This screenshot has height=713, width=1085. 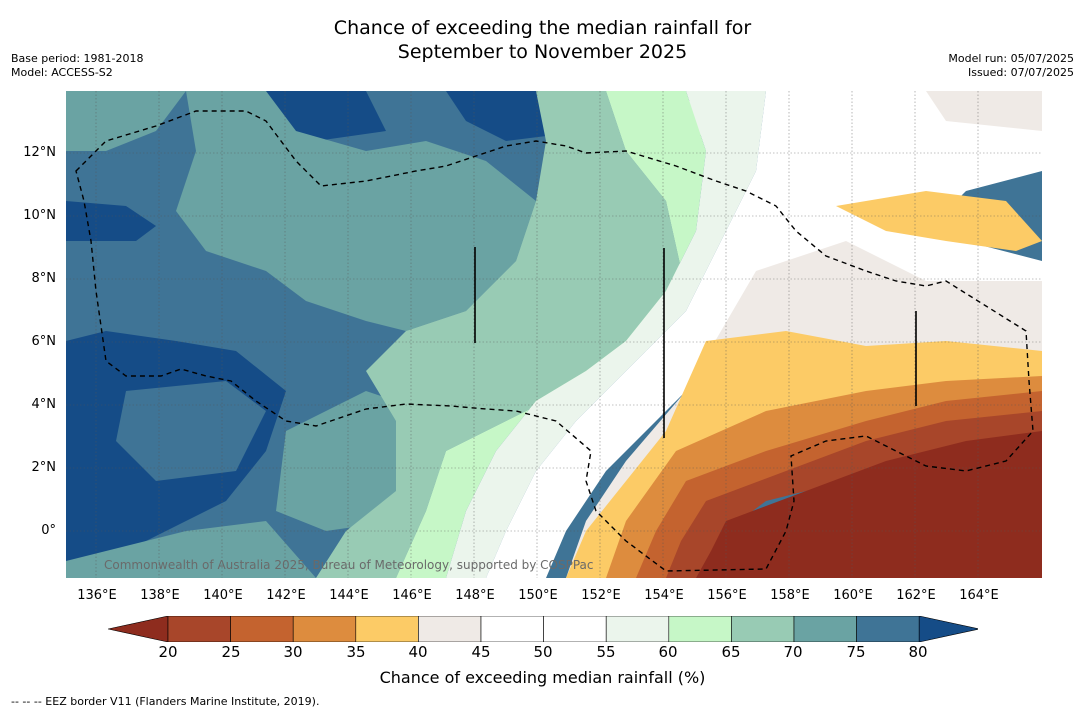 What do you see at coordinates (731, 652) in the screenshot?
I see `colorbar-tick: 65` at bounding box center [731, 652].